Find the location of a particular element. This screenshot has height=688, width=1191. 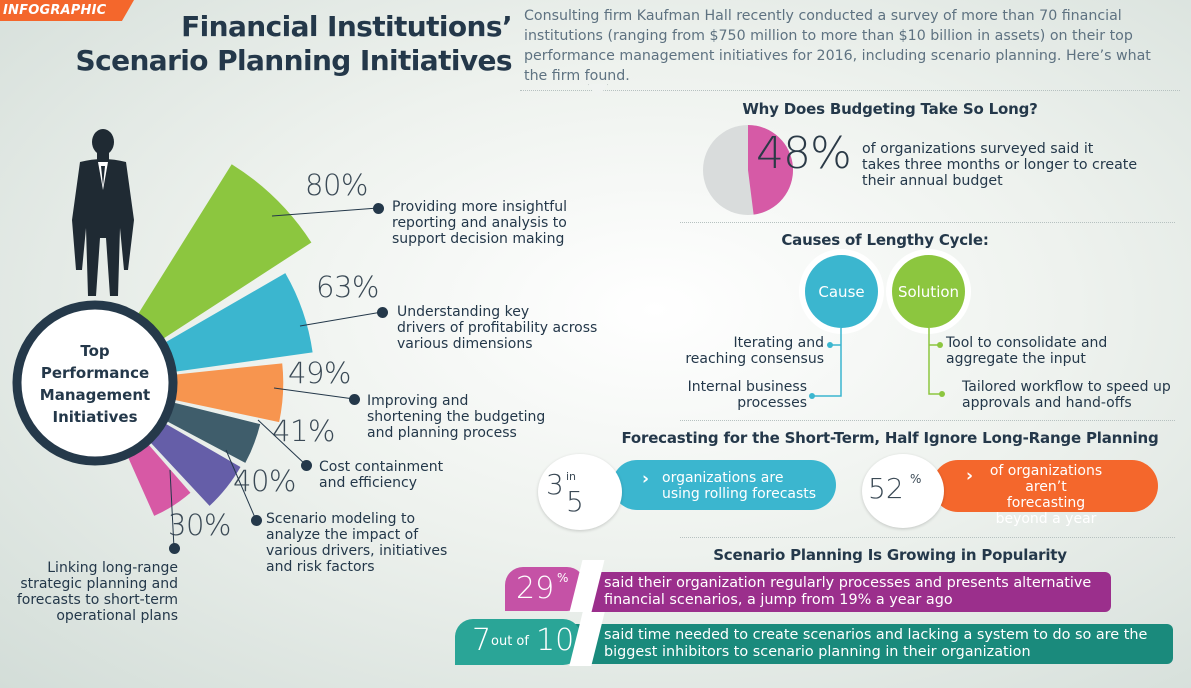

hub-circle is located at coordinates (95, 383).